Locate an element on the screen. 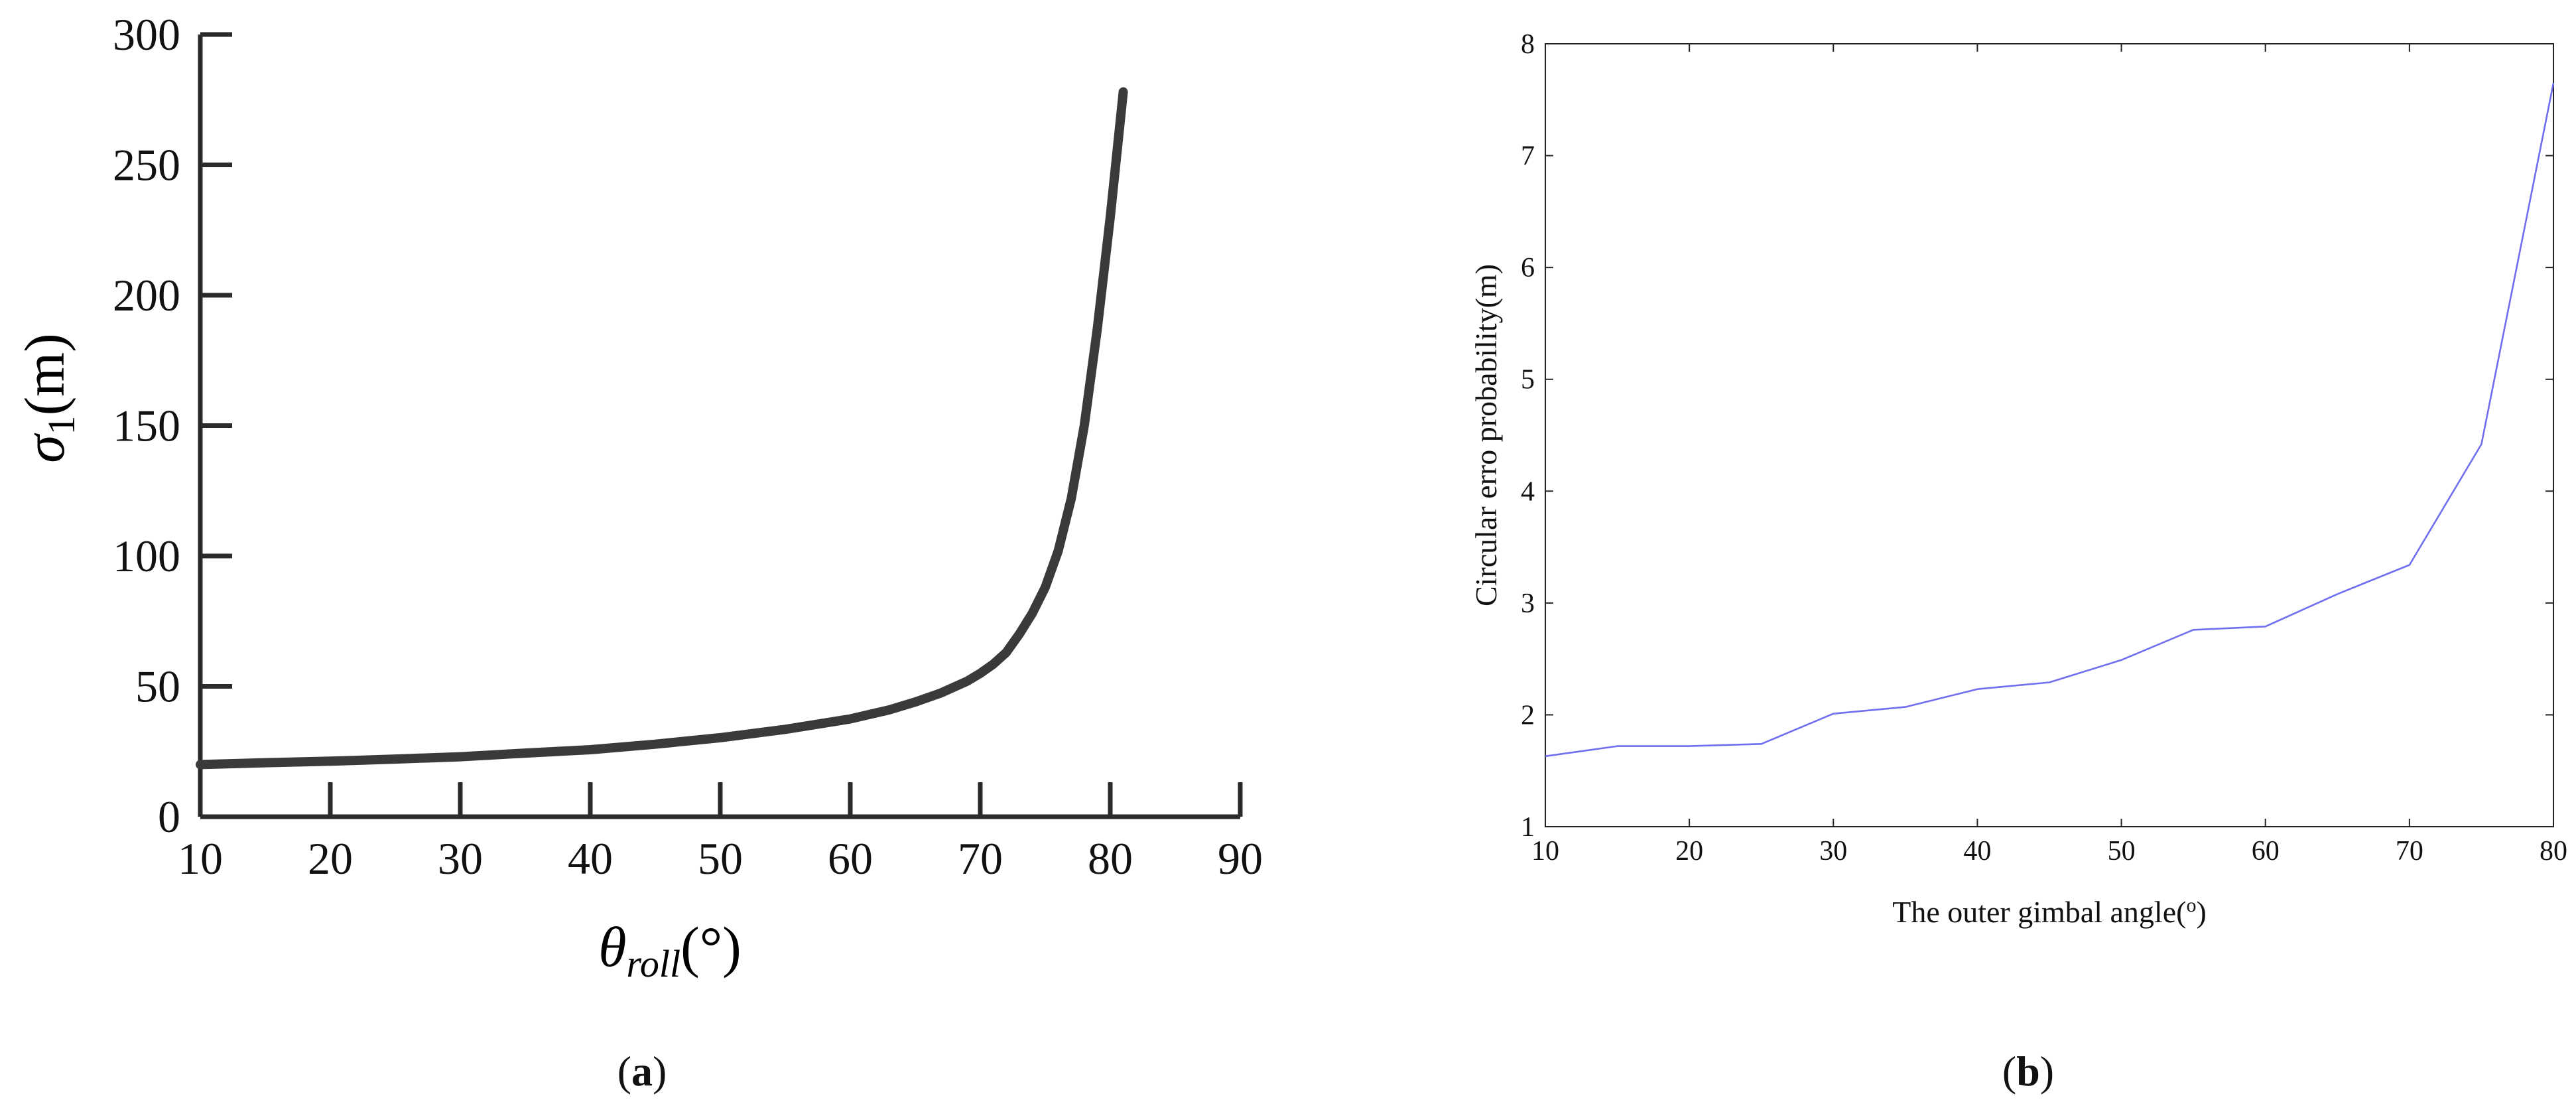  panel-a-xlabel: θroll(°) is located at coordinates (670, 950).